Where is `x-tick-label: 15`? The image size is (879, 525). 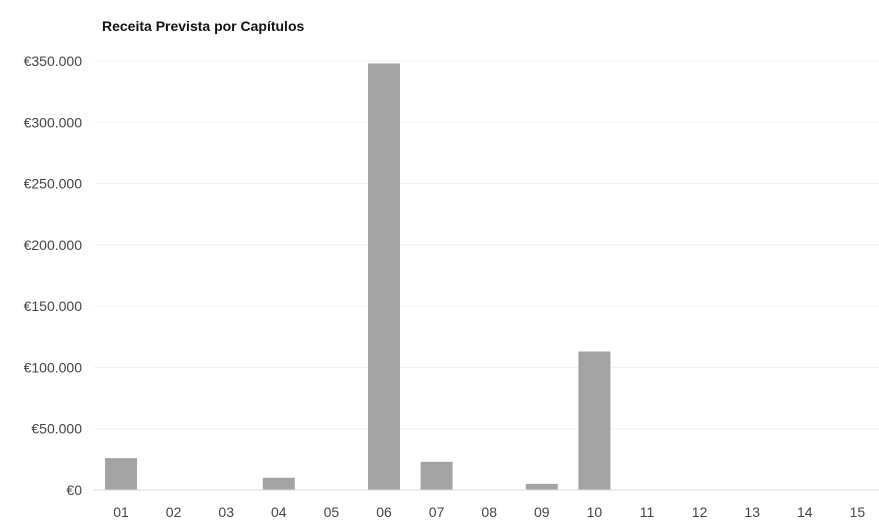 x-tick-label: 15 is located at coordinates (858, 512).